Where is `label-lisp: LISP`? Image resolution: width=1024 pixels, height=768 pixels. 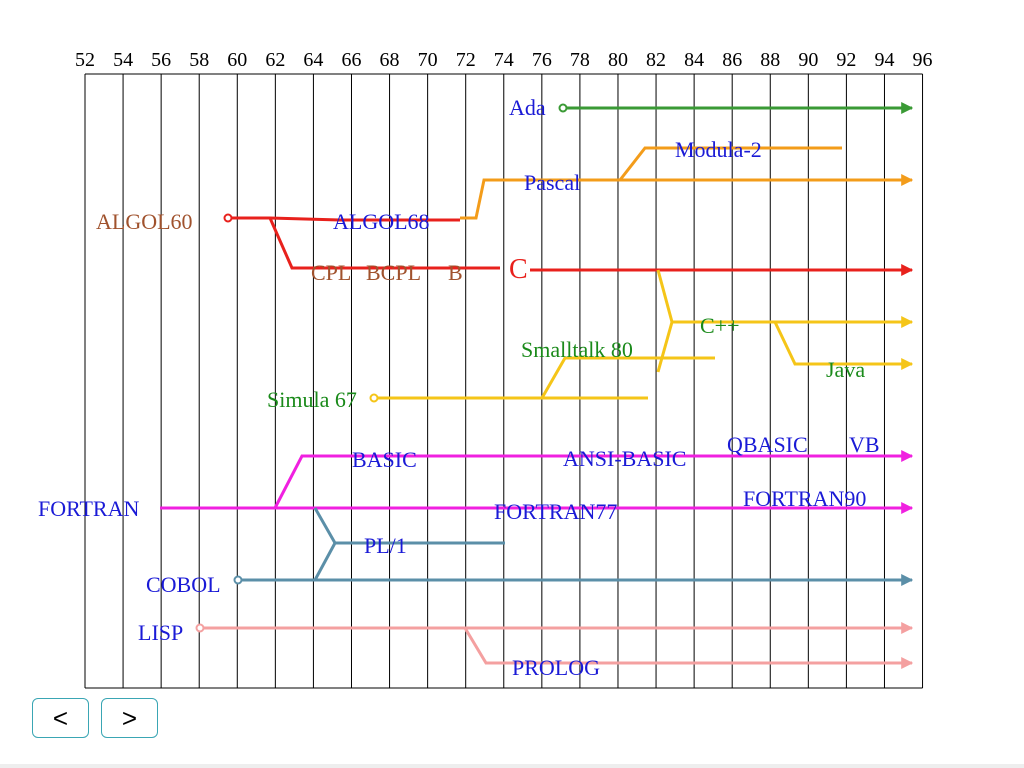
label-lisp: LISP is located at coordinates (160, 632).